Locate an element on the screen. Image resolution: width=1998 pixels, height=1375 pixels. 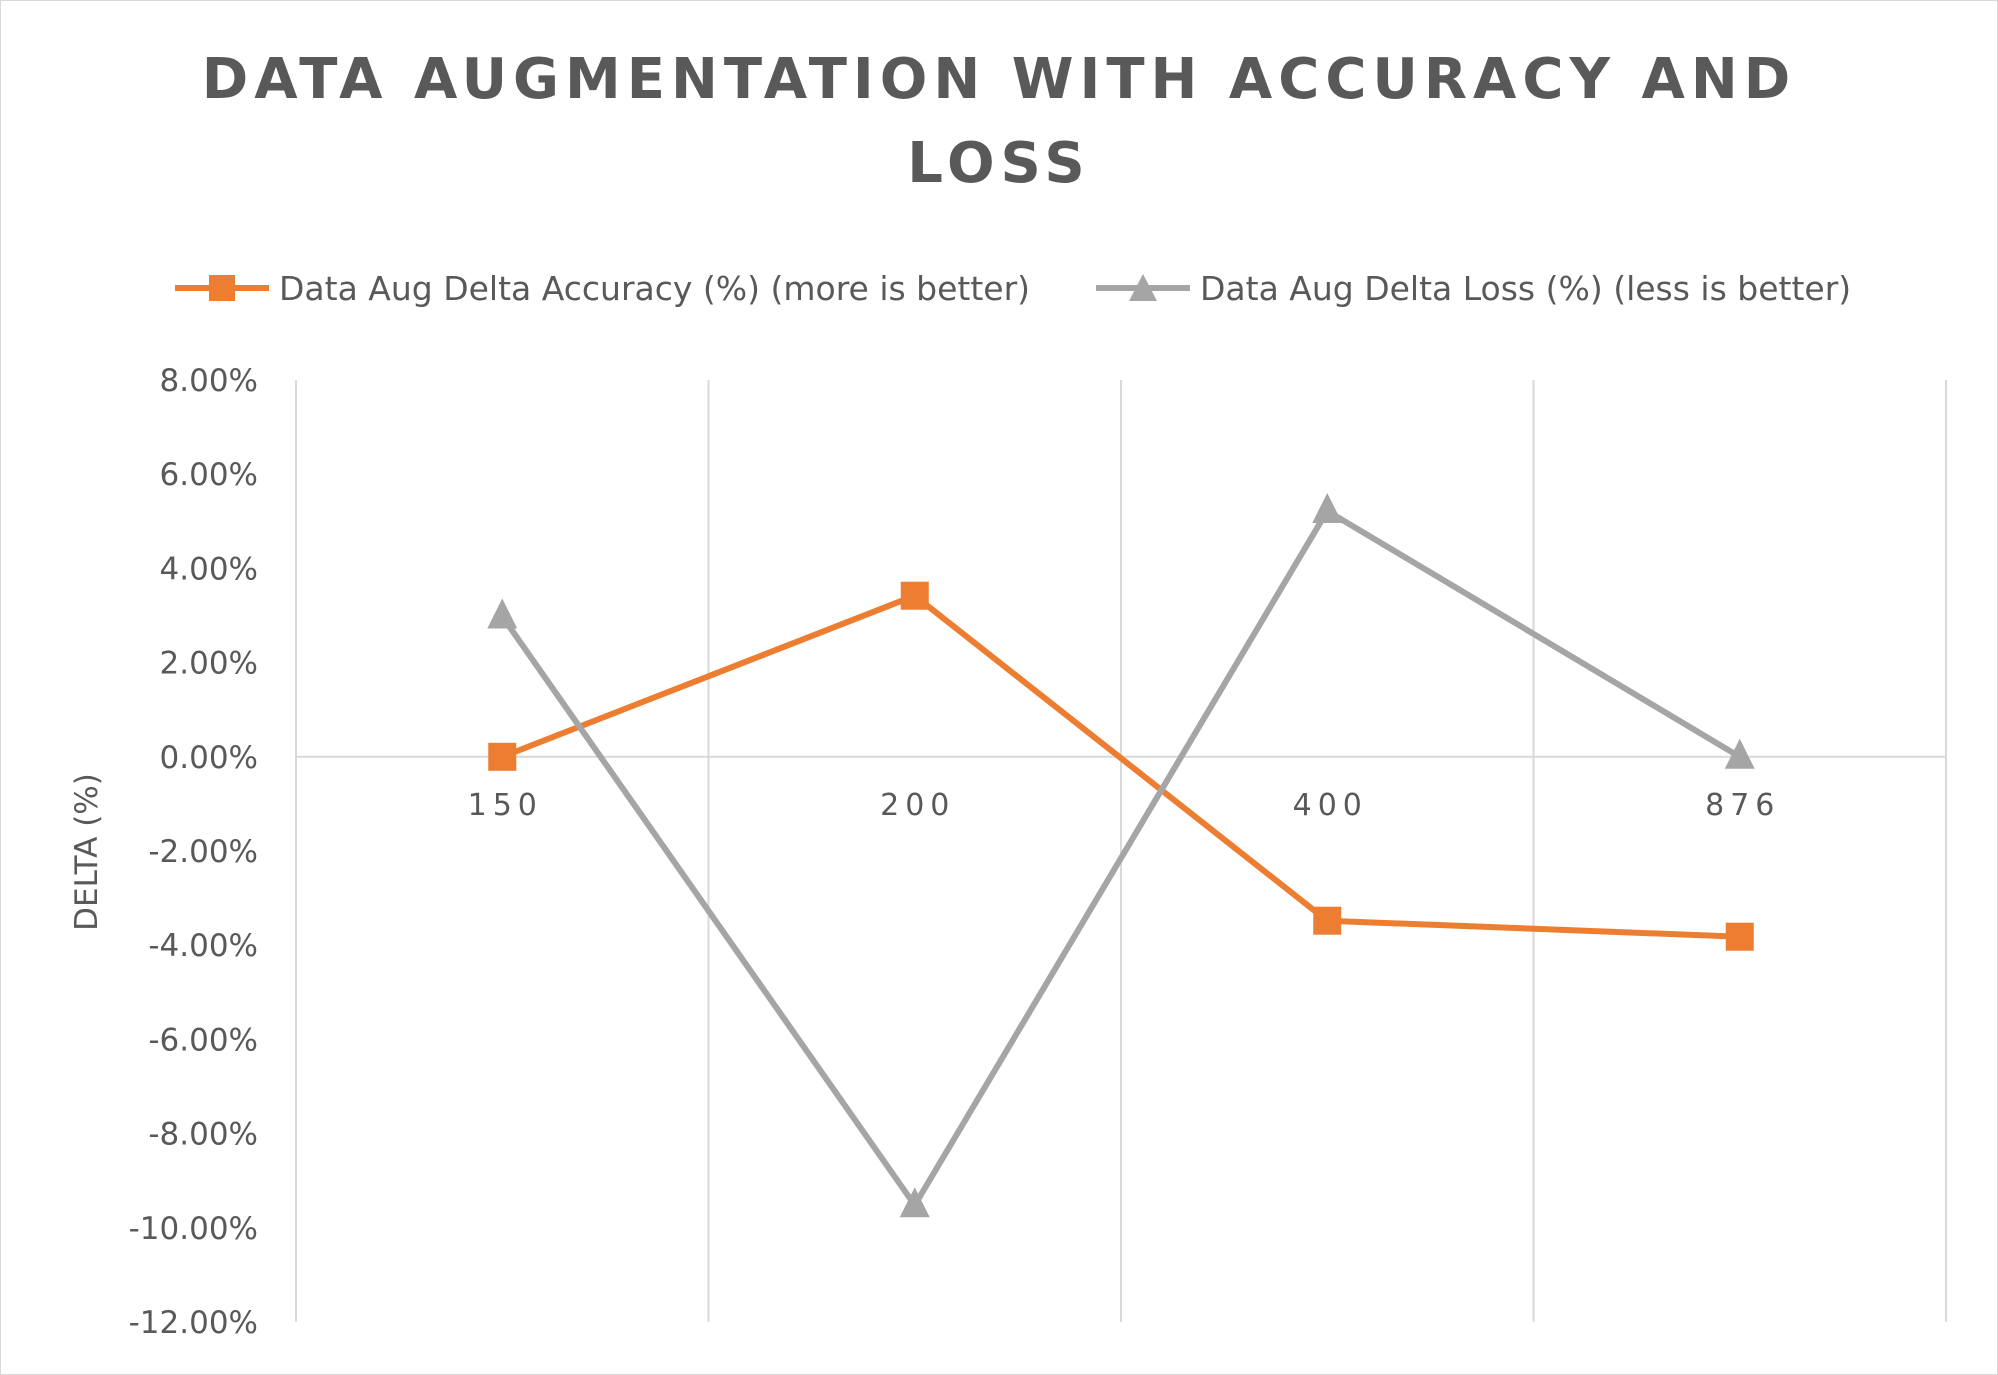
legend-swatch-loss is located at coordinates (1143, 287).